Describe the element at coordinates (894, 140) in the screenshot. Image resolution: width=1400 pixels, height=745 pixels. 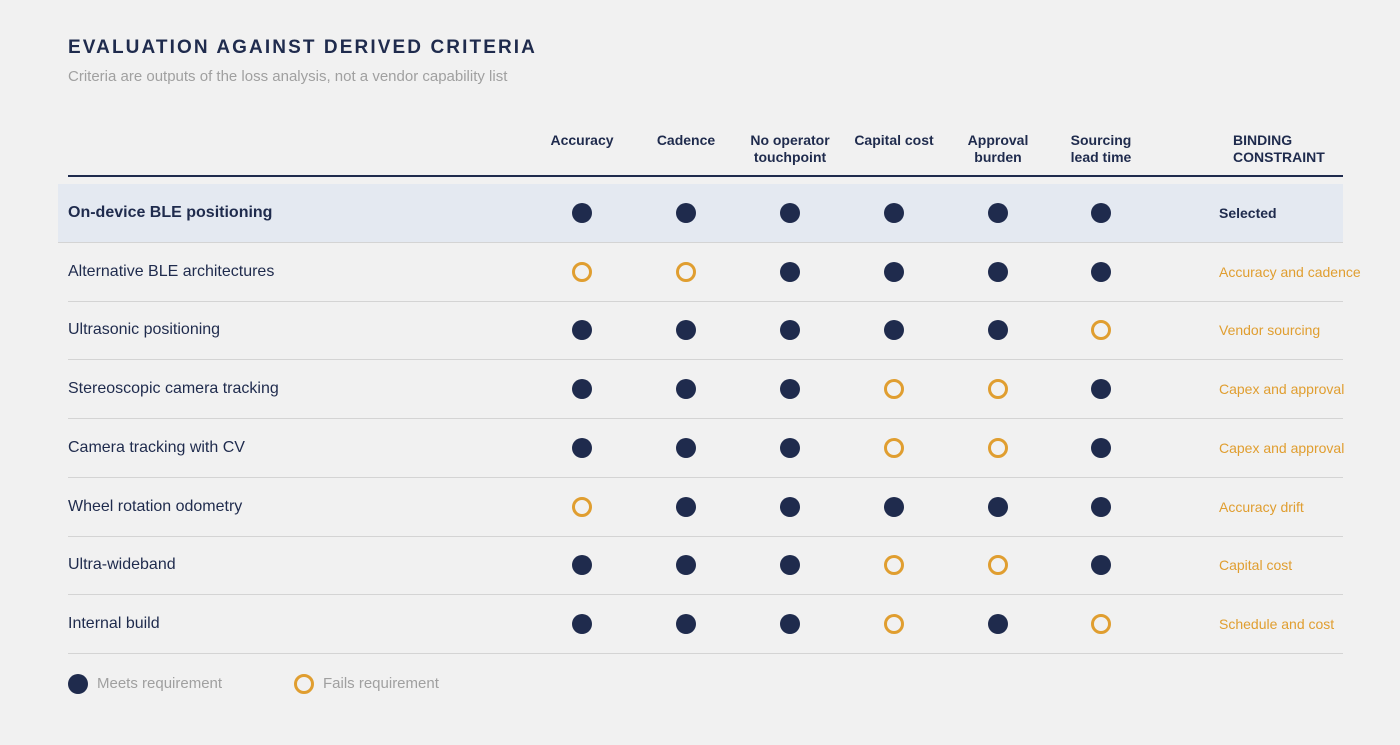
I see `column-header-capital-cost: Capital cost` at that location.